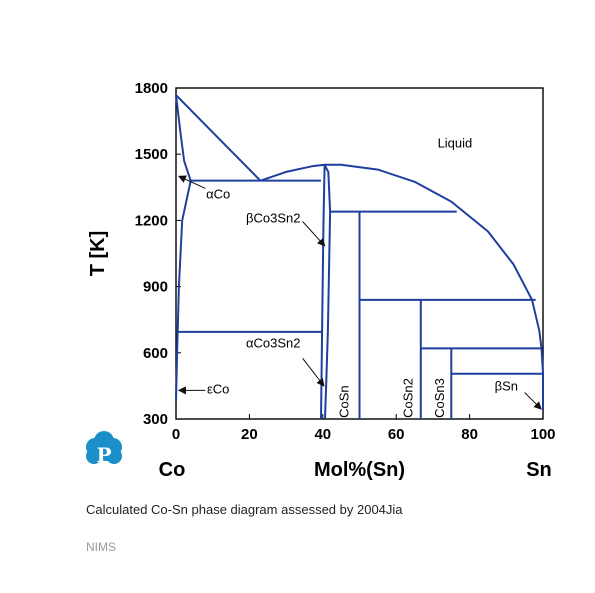  What do you see at coordinates (343, 401) in the screenshot?
I see `phase-label: CoSn` at bounding box center [343, 401].